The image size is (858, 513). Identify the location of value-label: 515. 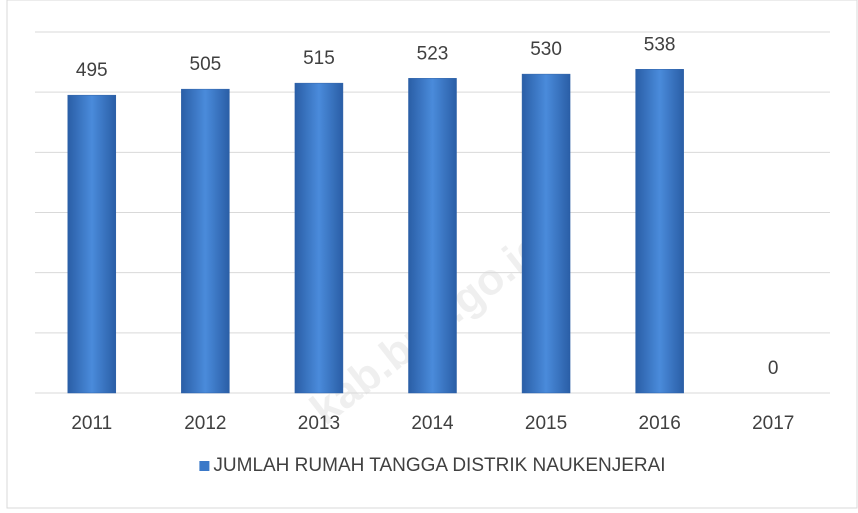
(319, 58).